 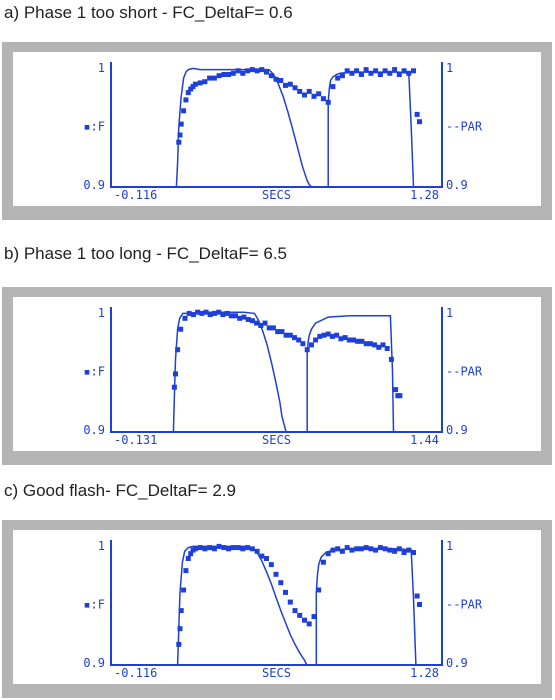 I want to click on chart-b-caption: b) Phase 1 too long - FC_DeltaF= 6.5, so click(x=146, y=253).